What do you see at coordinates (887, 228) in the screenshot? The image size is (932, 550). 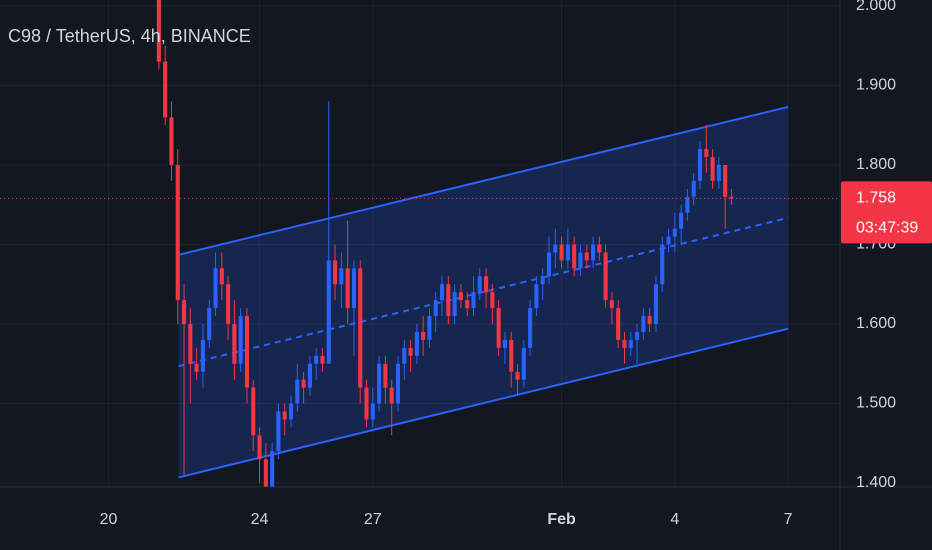 I see `countdown-label: 03:47:39` at bounding box center [887, 228].